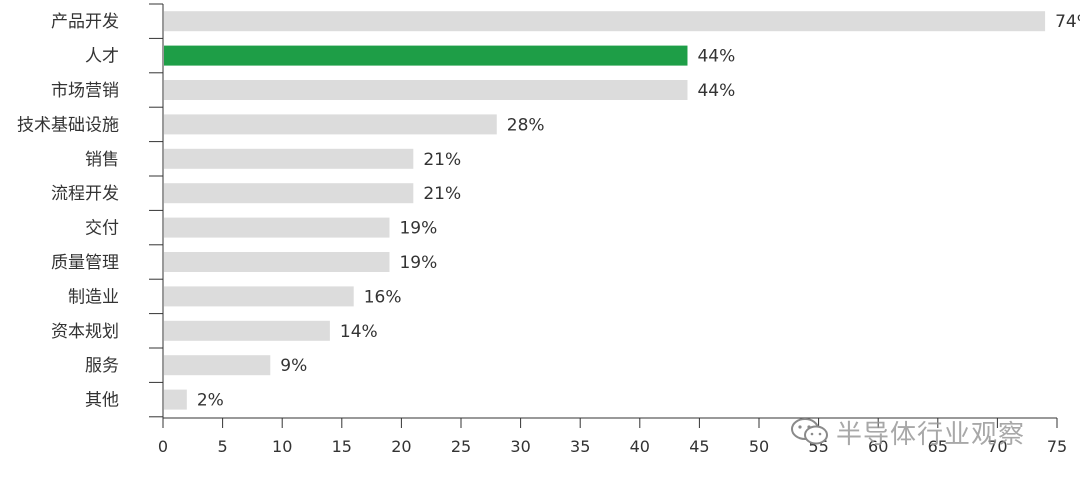 This screenshot has height=479, width=1080. What do you see at coordinates (383, 297) in the screenshot?
I see `value-label: 16%` at bounding box center [383, 297].